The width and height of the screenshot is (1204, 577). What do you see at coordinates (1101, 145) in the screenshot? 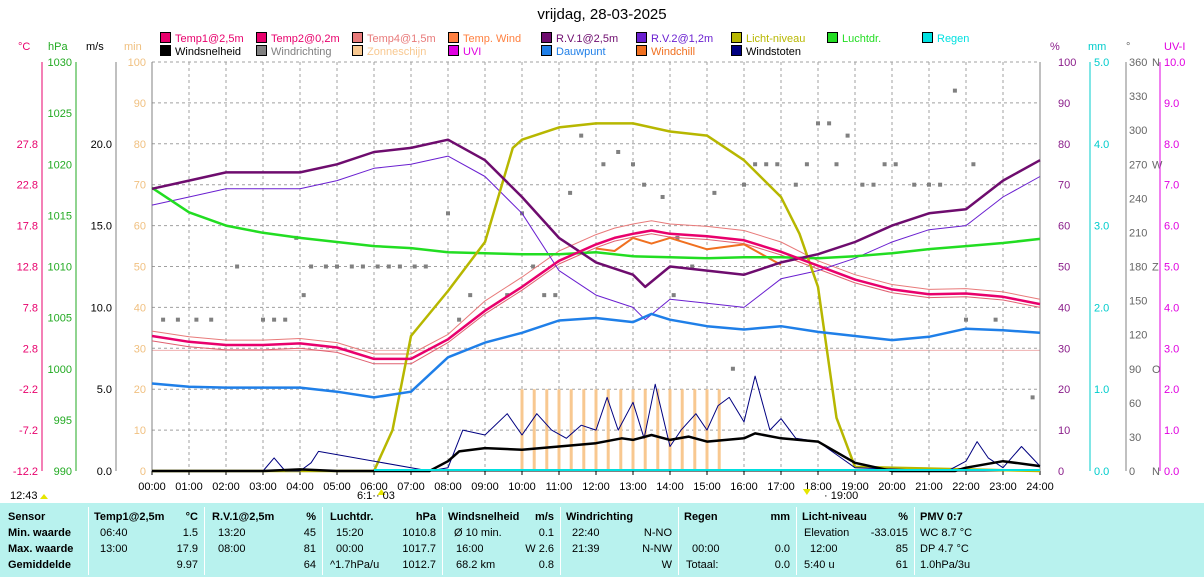
I see `mm-tick: 4.0` at bounding box center [1101, 145].